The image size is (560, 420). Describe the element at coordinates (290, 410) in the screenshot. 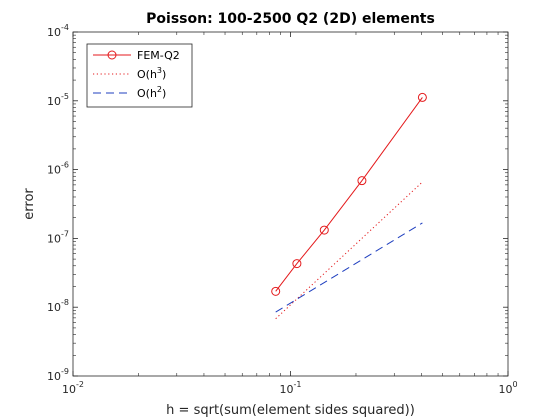

I see `x-axis-label: h = sqrt(sum(element sides squared))` at that location.